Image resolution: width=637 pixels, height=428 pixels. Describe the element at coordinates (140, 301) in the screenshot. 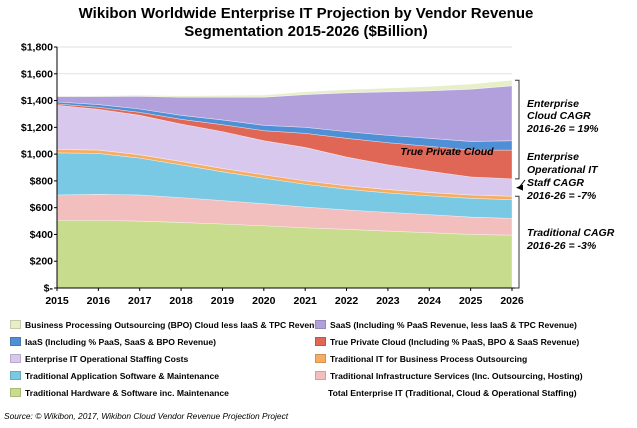

I see `x-tick-label: 2017` at that location.